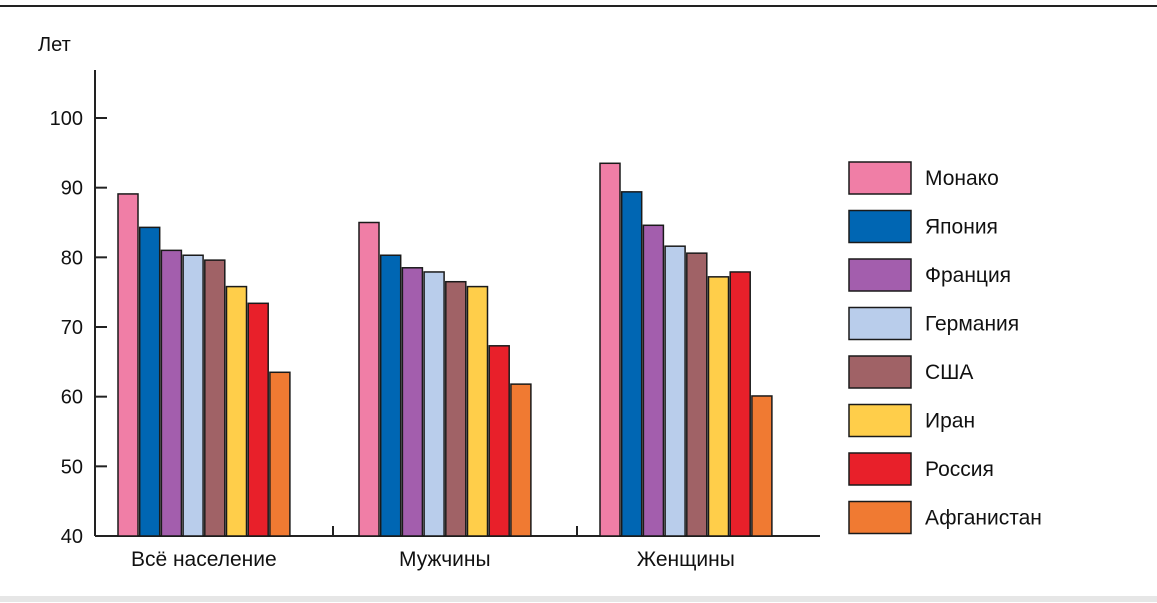 The height and width of the screenshot is (603, 1157). I want to click on x-category-label: Мужчины, so click(445, 559).